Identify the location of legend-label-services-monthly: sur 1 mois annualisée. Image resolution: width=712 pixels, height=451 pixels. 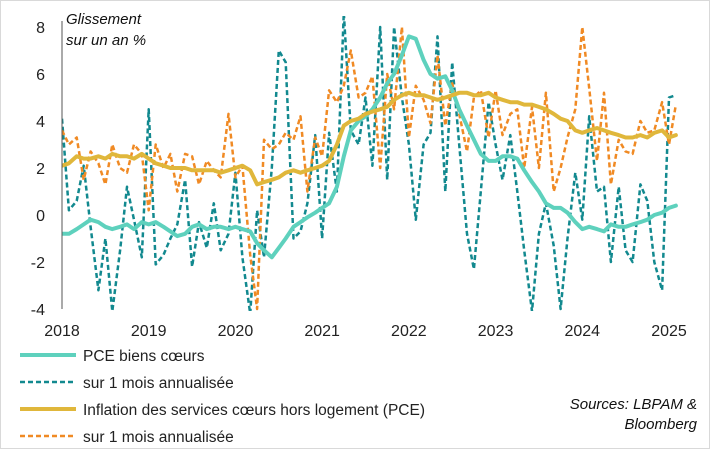
(158, 437).